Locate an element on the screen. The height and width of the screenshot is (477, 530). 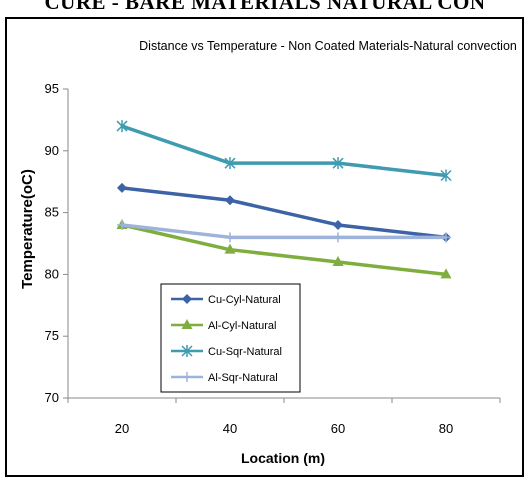
y-tick-label: 85 is located at coordinates (52, 212).